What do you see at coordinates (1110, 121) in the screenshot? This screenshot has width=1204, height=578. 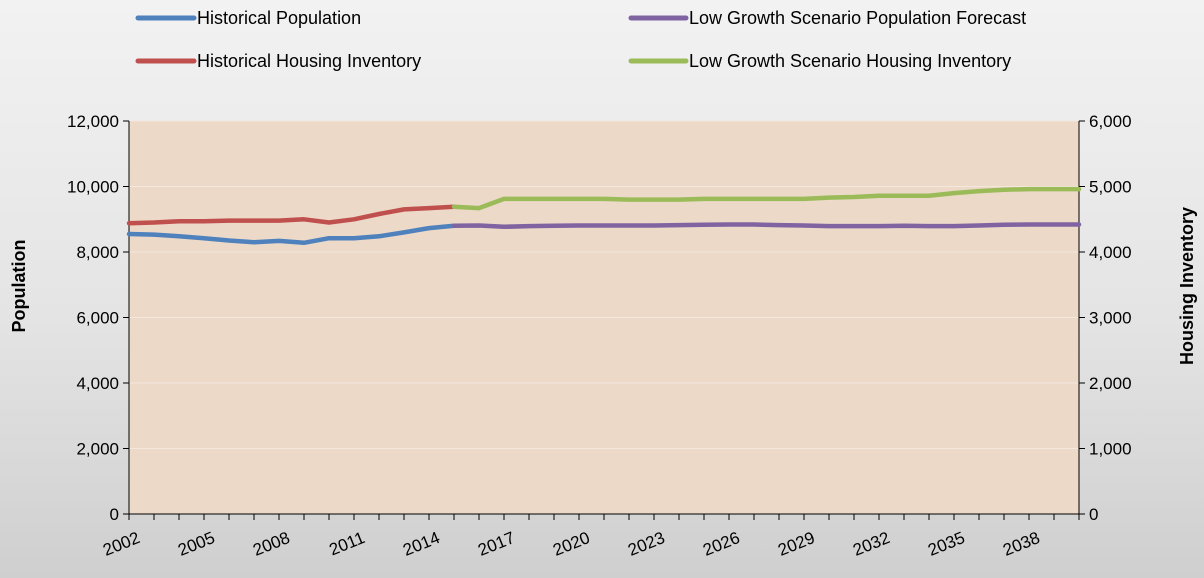 I see `y2-tick-label: 6,000` at bounding box center [1110, 121].